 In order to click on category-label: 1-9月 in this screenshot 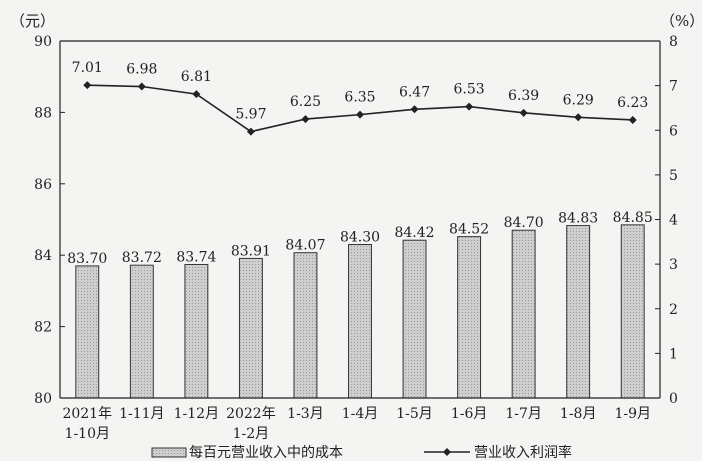, I will do `click(632, 414)`.